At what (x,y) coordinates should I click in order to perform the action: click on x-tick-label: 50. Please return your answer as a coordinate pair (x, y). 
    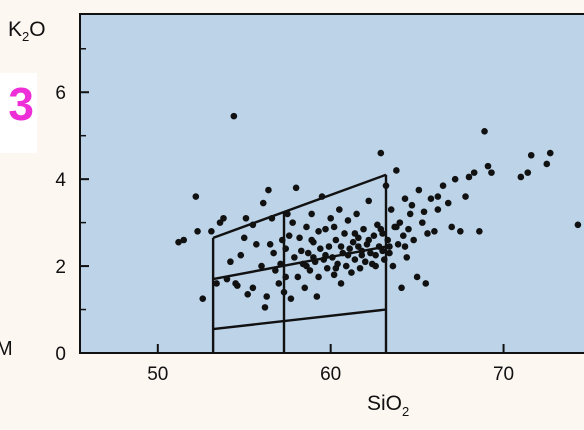
    Looking at the image, I should click on (157, 374).